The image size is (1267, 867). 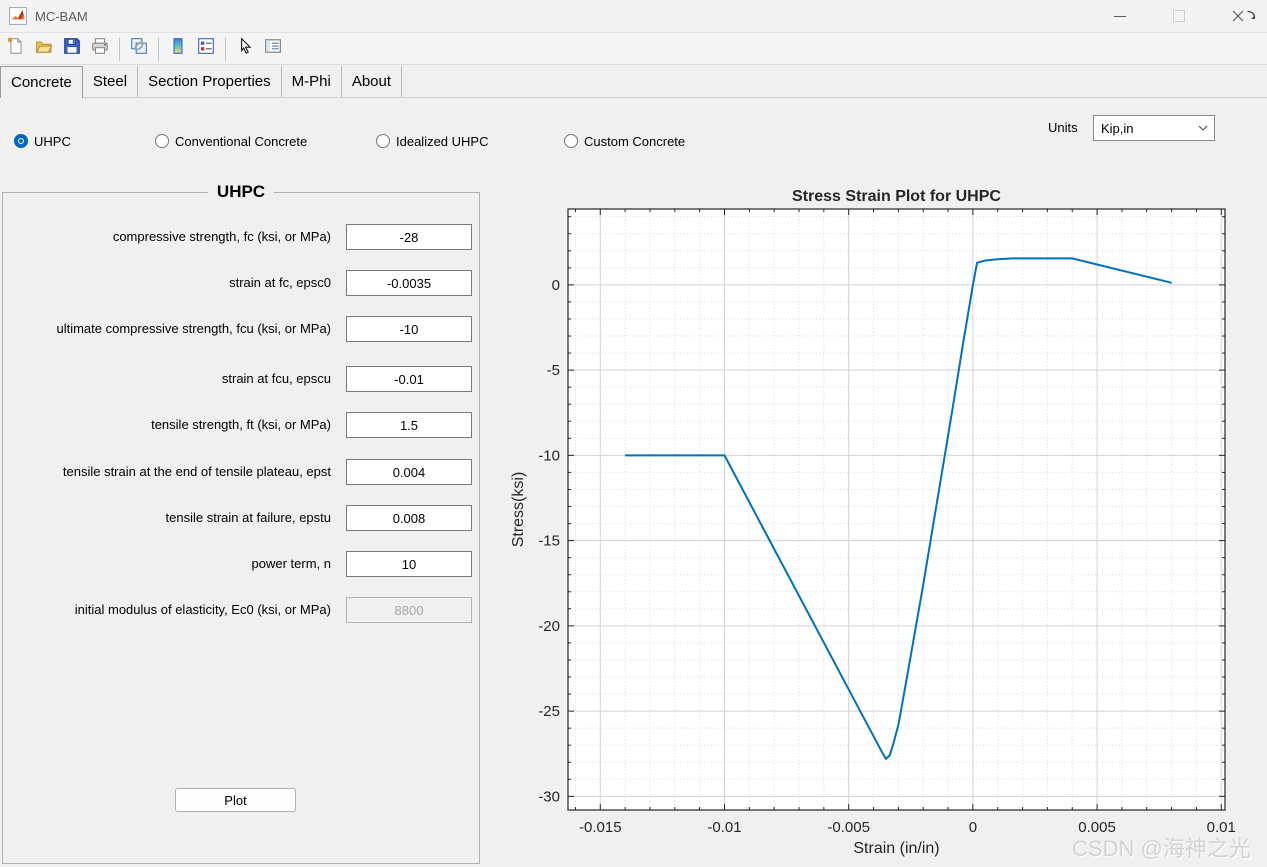 I want to click on insert-colorbar-icon, so click(x=178, y=48).